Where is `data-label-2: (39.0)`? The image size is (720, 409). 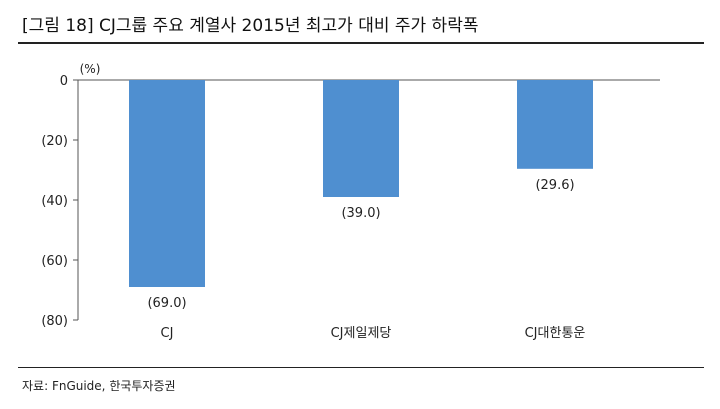
data-label-2: (39.0) is located at coordinates (360, 213).